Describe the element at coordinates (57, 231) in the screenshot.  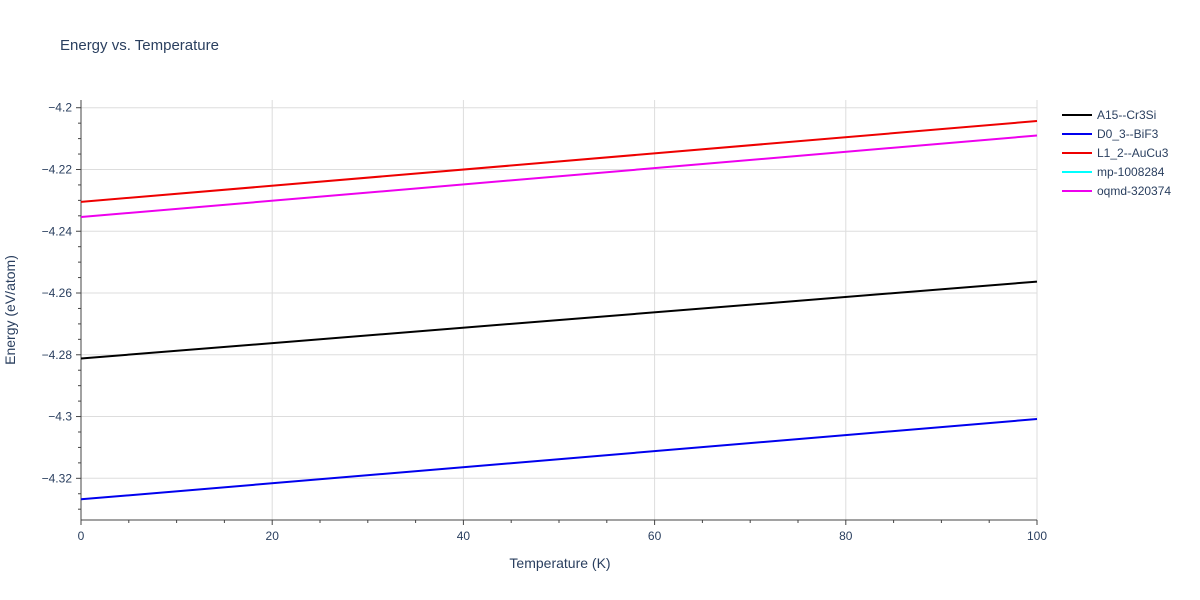
I see `y-tick-label: −4.24` at that location.